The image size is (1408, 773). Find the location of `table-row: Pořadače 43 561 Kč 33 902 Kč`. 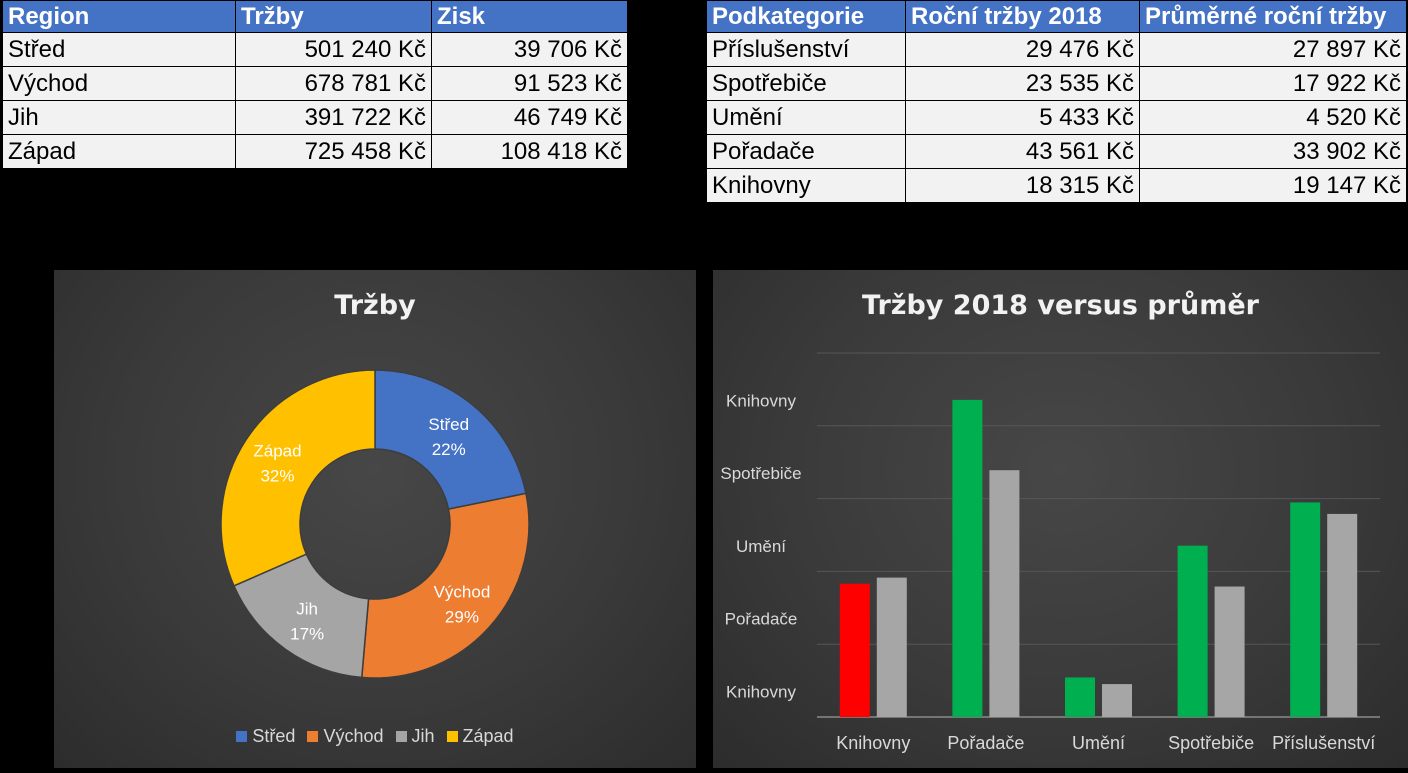

table-row: Pořadače 43 561 Kč 33 902 Kč is located at coordinates (1056, 151).